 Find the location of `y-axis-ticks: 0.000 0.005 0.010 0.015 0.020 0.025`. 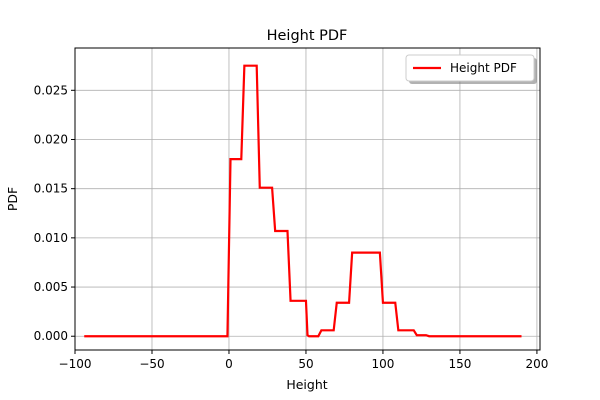

y-axis-ticks: 0.000 0.005 0.010 0.015 0.020 0.025 is located at coordinates (54, 213).